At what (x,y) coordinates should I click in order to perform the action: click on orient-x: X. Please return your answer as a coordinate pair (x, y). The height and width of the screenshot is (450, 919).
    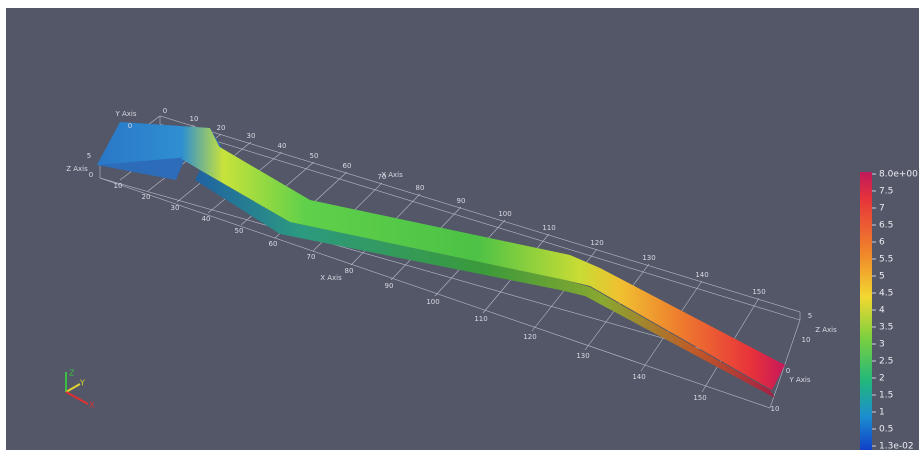
    Looking at the image, I should click on (92, 405).